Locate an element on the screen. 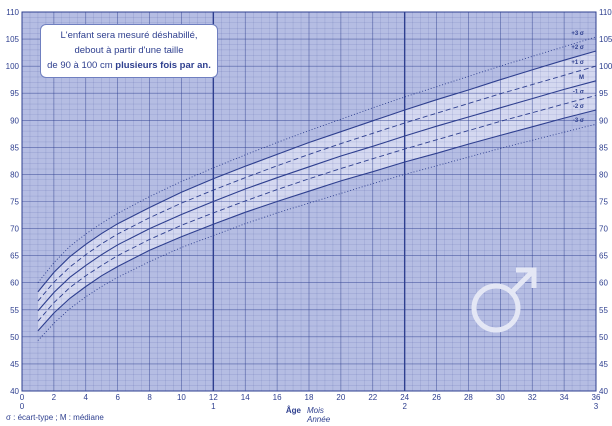 Image resolution: width=612 pixels, height=426 pixels. y-tick-label-left: 80 is located at coordinates (14, 174).